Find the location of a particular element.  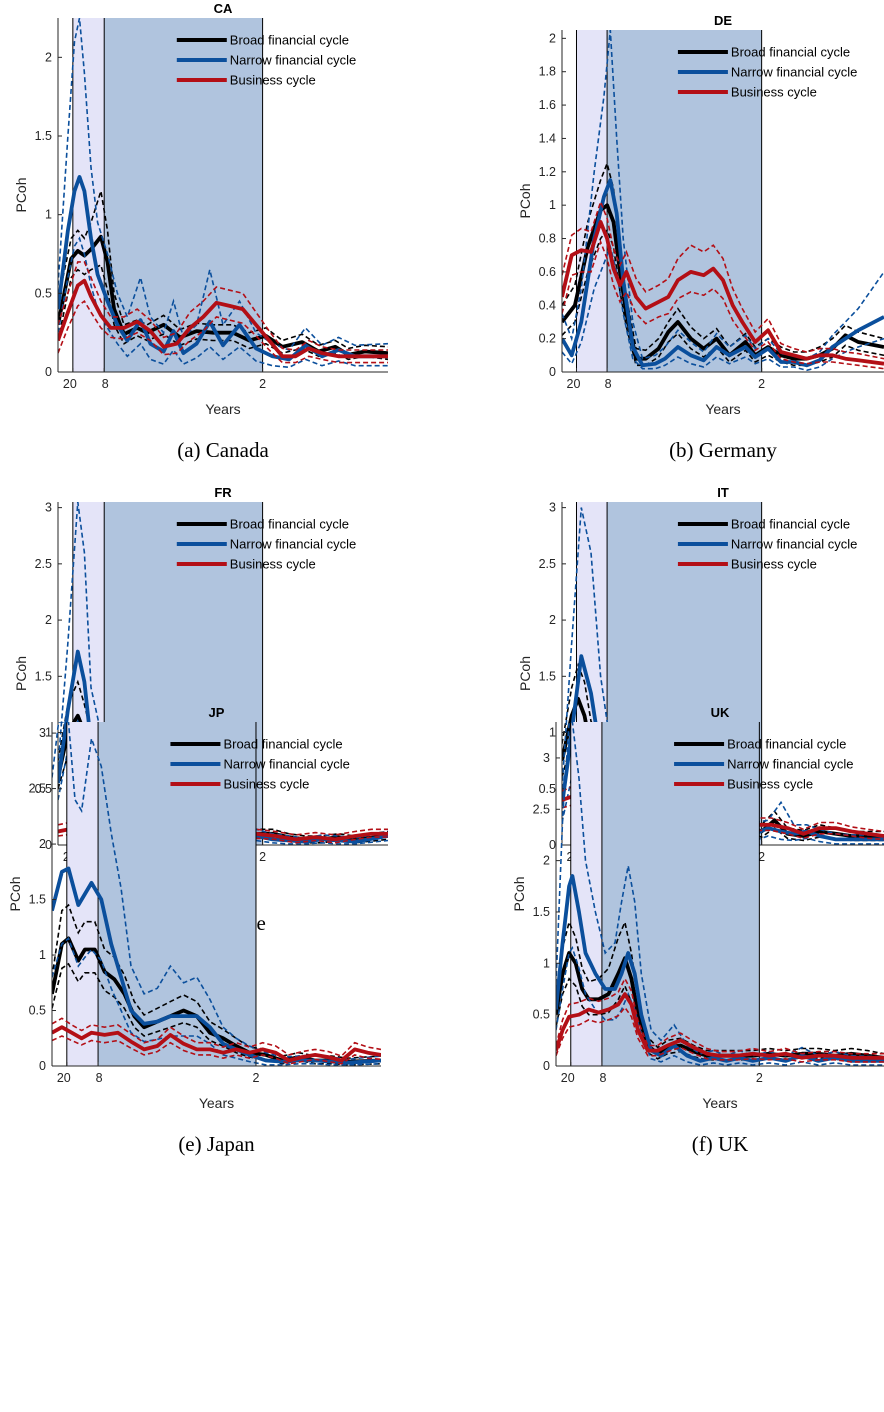

panel-title: FR is located at coordinates (223, 492).